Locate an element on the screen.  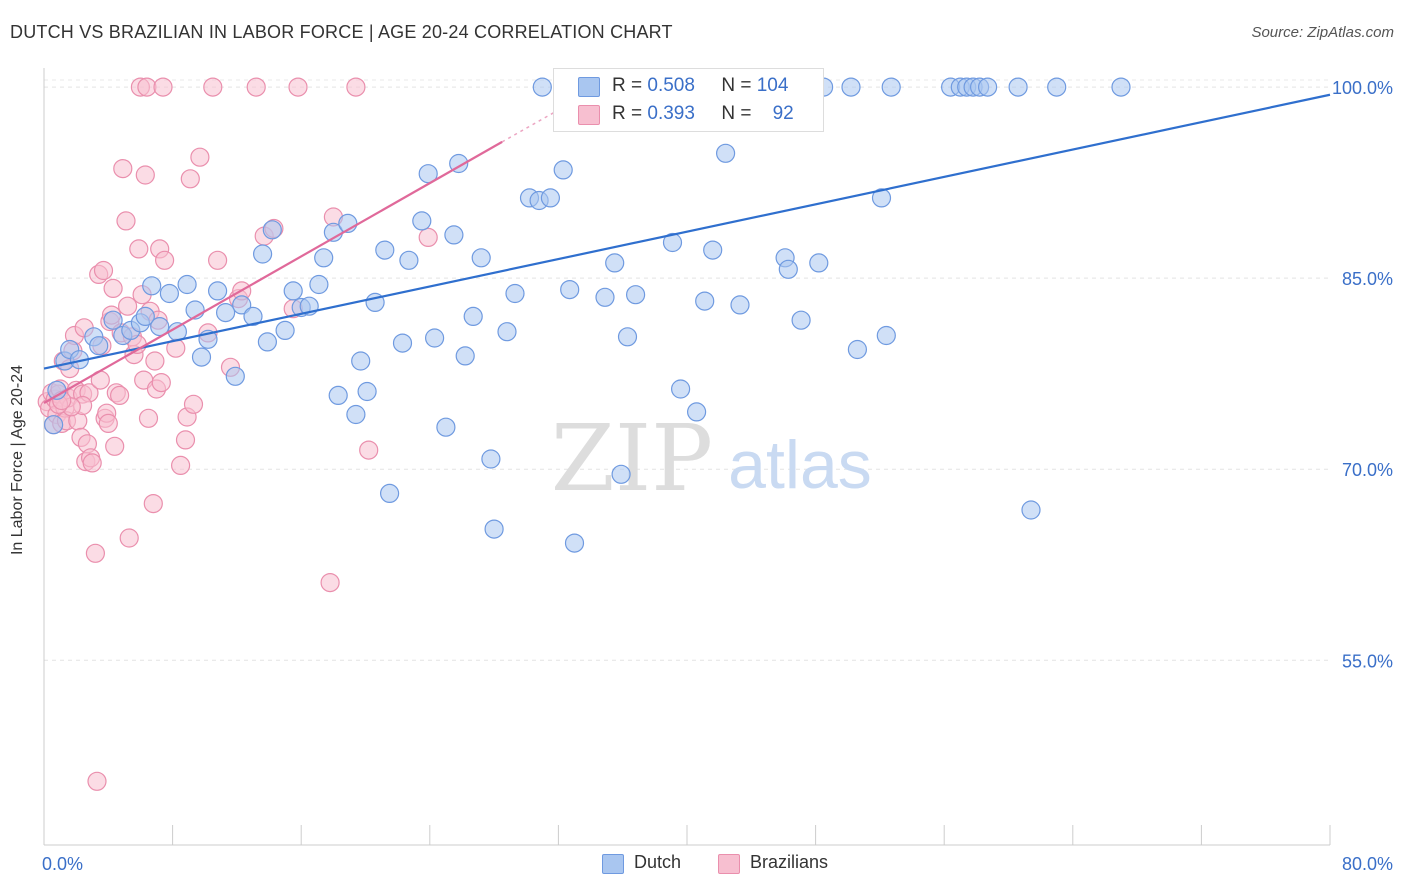
chart-source: Source: ZipAtlas.com is located at coordinates (1322, 32).